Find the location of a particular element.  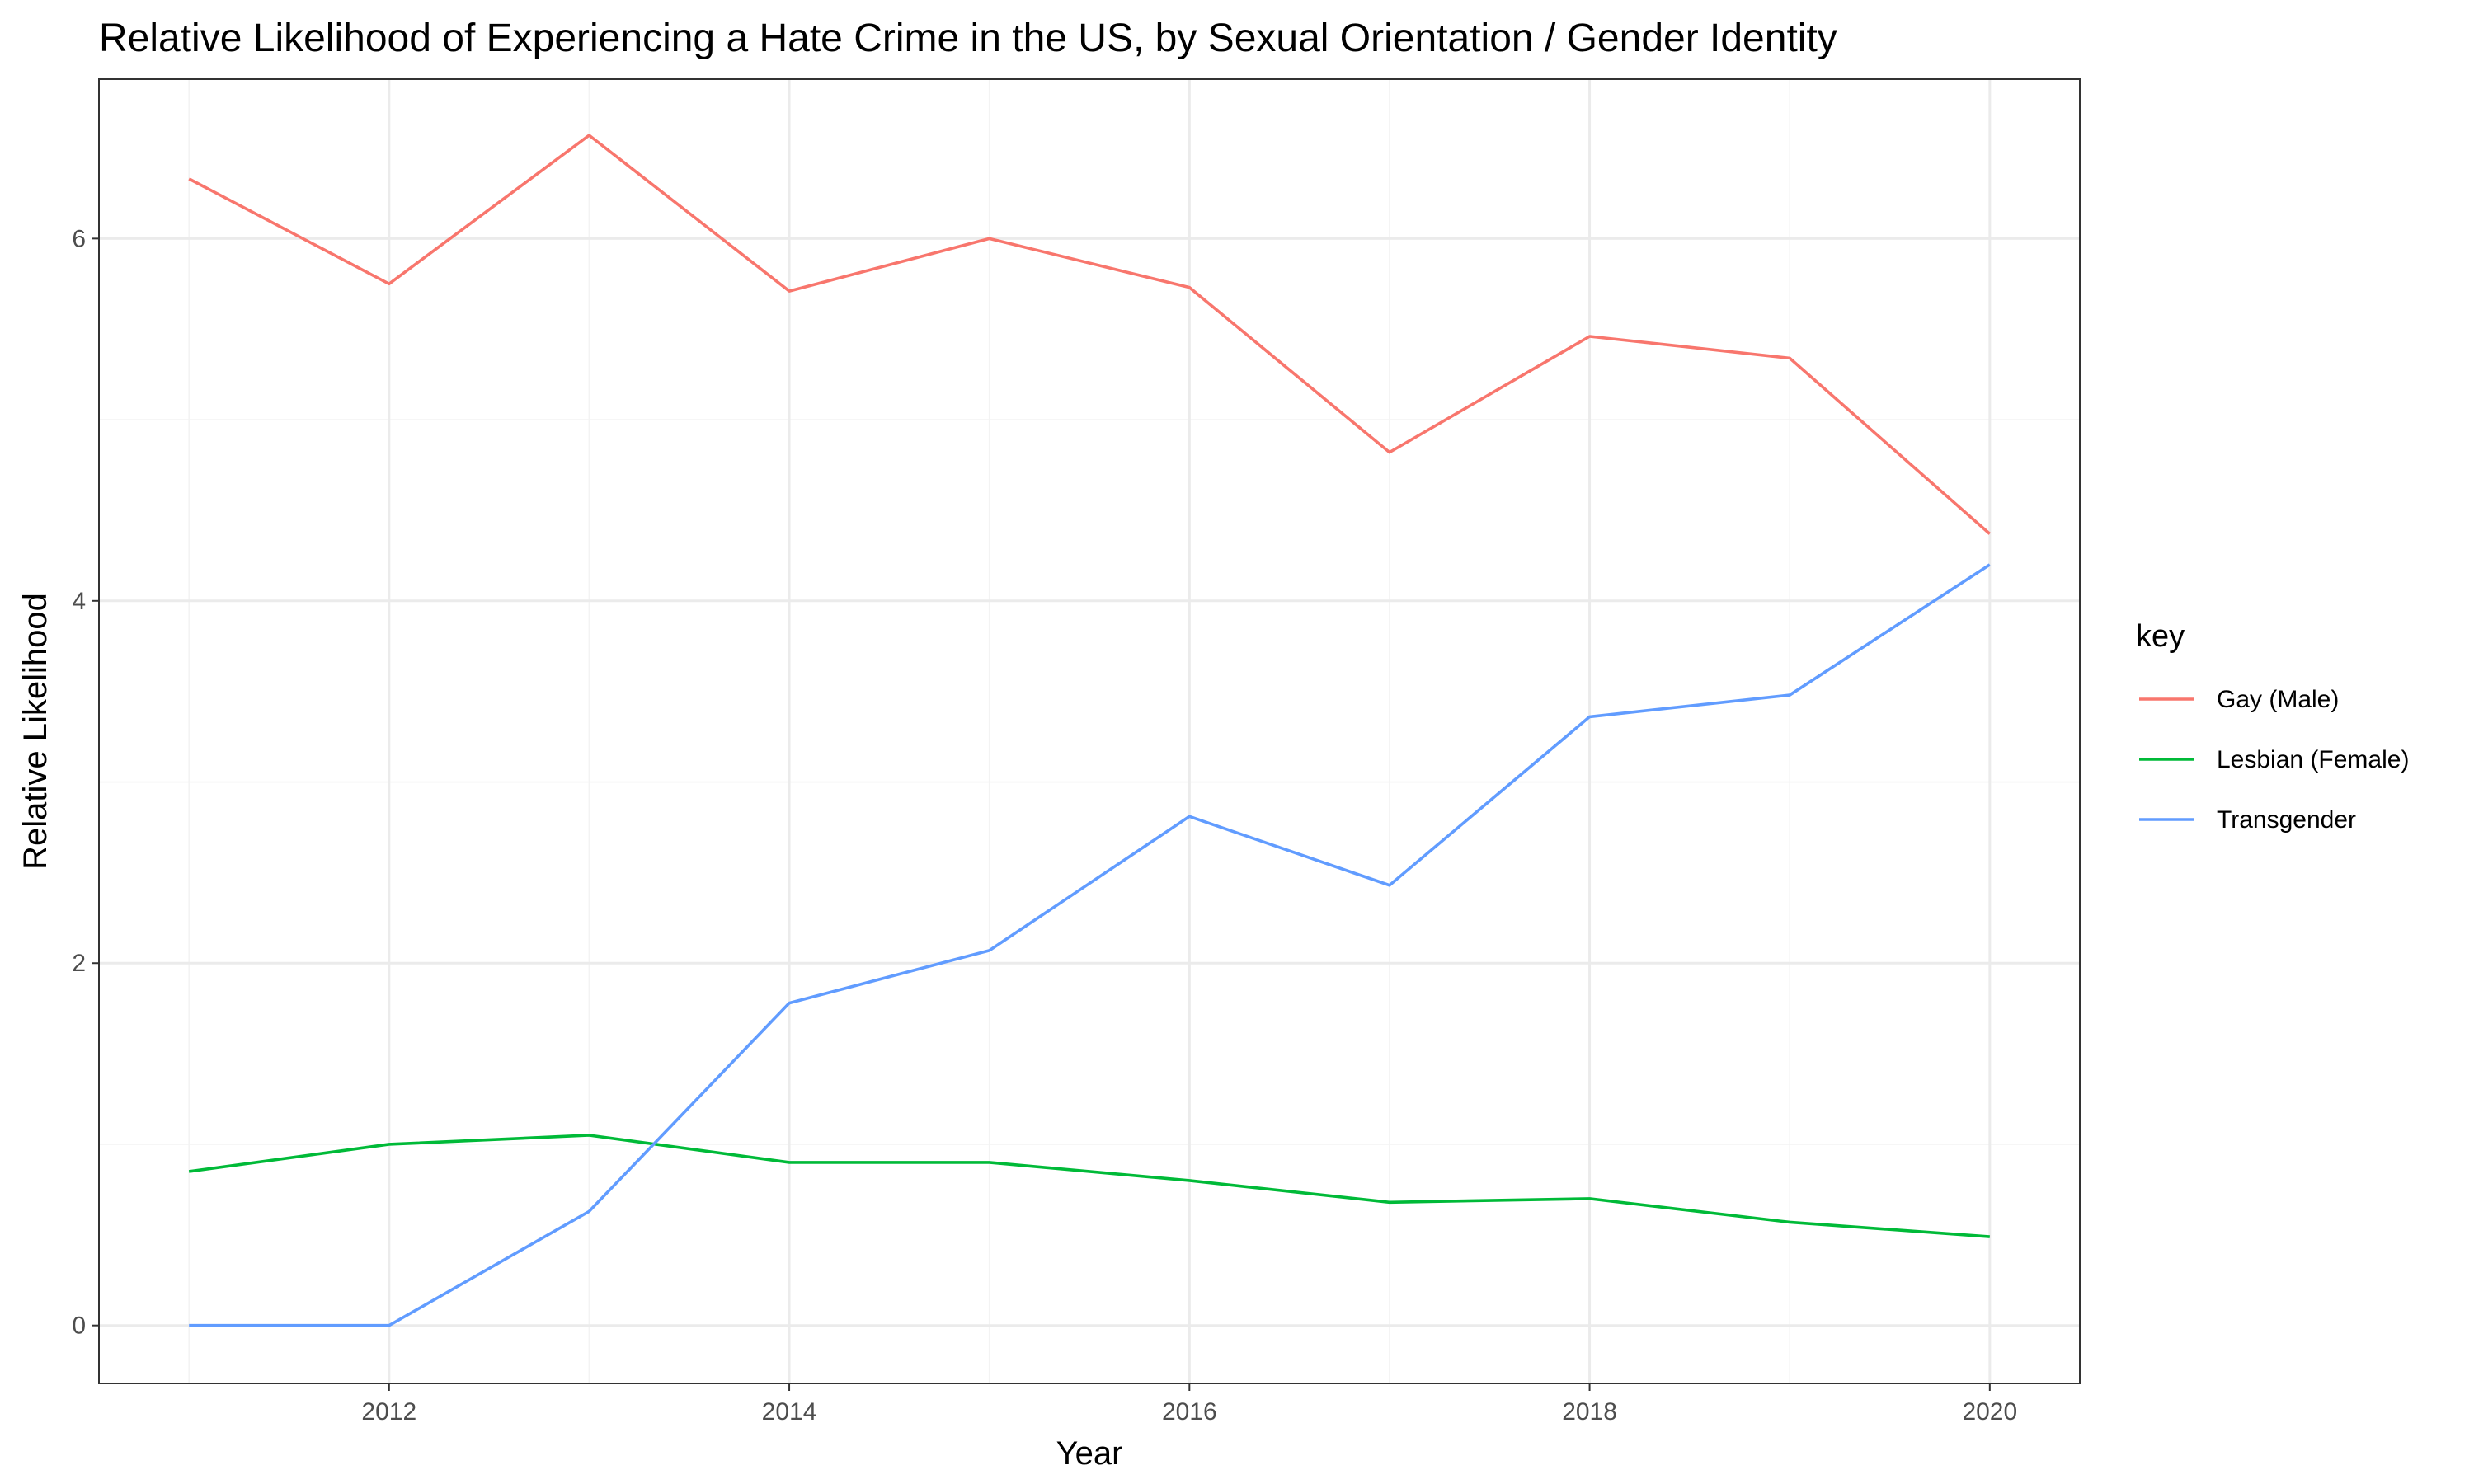

x-tick-label: 2018 is located at coordinates (1589, 1411).